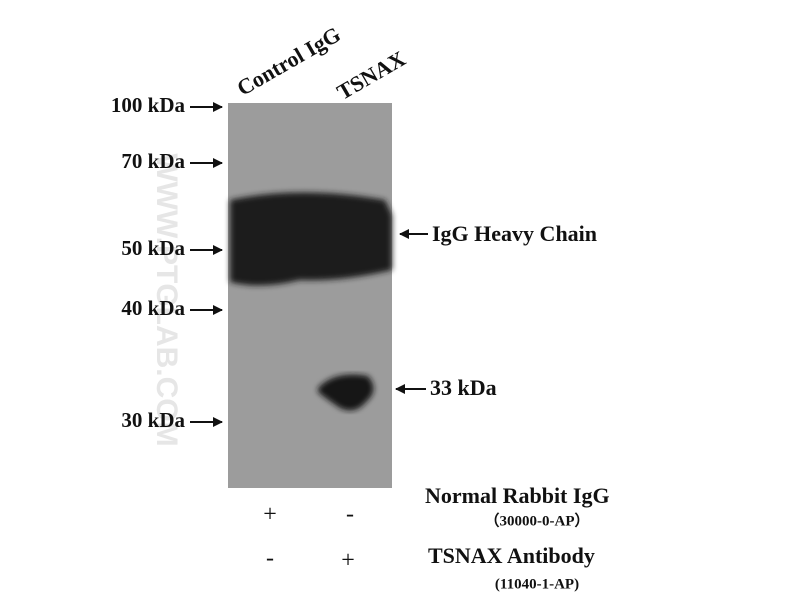 The height and width of the screenshot is (600, 800). I want to click on annotation: IgG Heavy Chain, so click(514, 233).